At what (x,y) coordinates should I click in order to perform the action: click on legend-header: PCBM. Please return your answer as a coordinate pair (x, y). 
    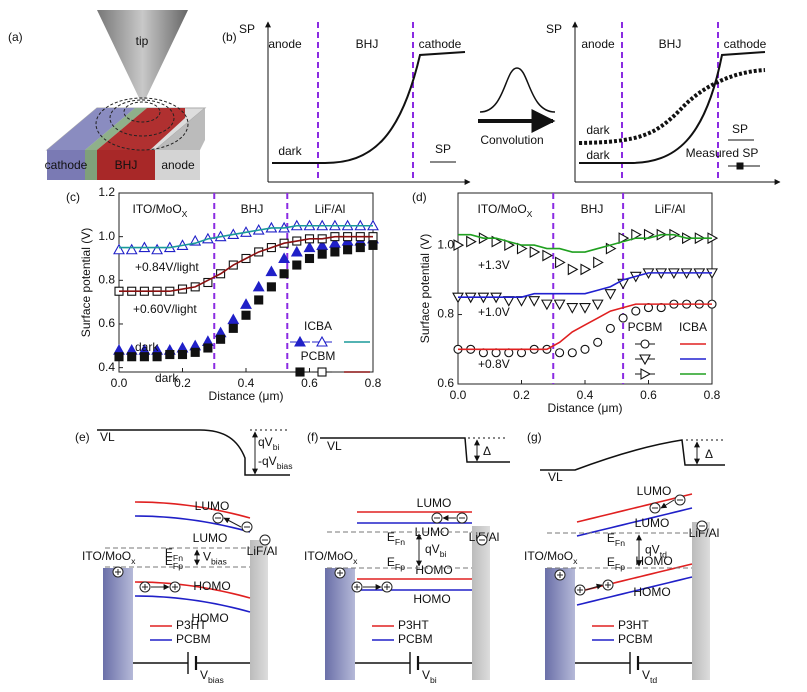
    Looking at the image, I should click on (645, 327).